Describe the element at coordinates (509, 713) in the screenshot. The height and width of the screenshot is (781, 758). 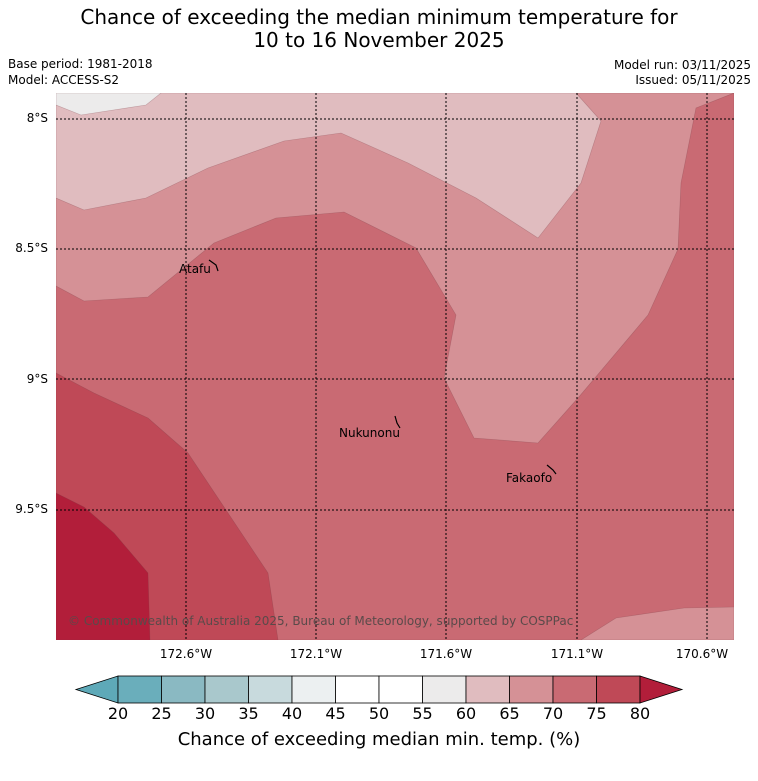
I see `colorbar-tick-label: 65` at that location.